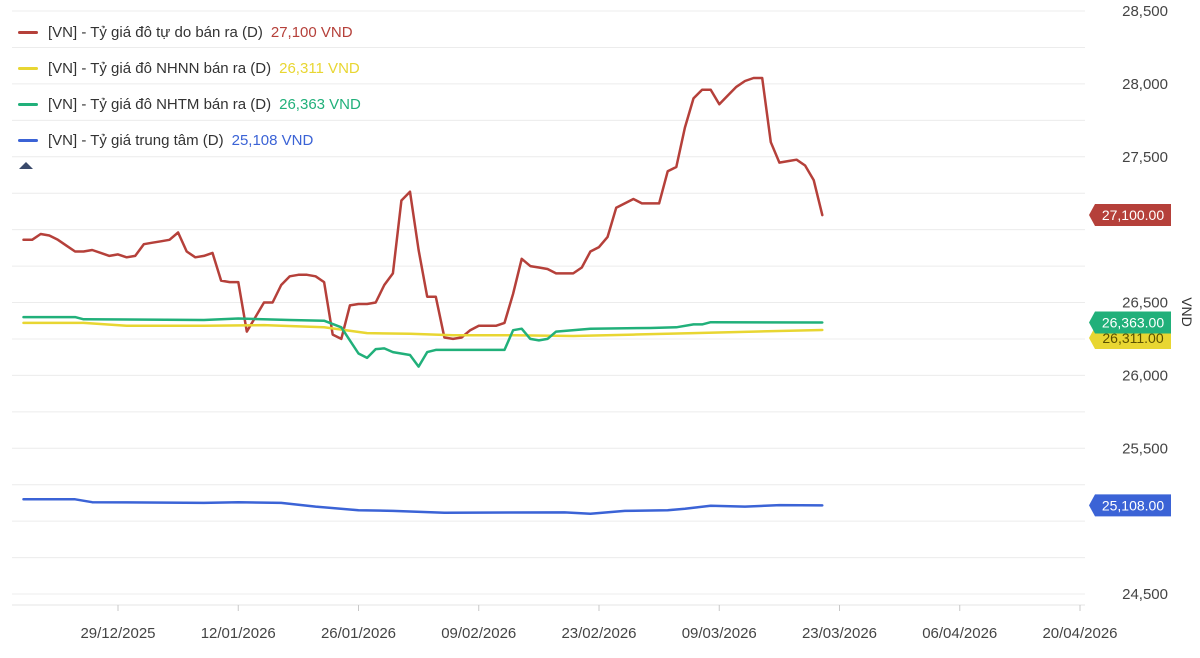  What do you see at coordinates (238, 633) in the screenshot?
I see `x-tick-label: 12/01/2026` at bounding box center [238, 633].